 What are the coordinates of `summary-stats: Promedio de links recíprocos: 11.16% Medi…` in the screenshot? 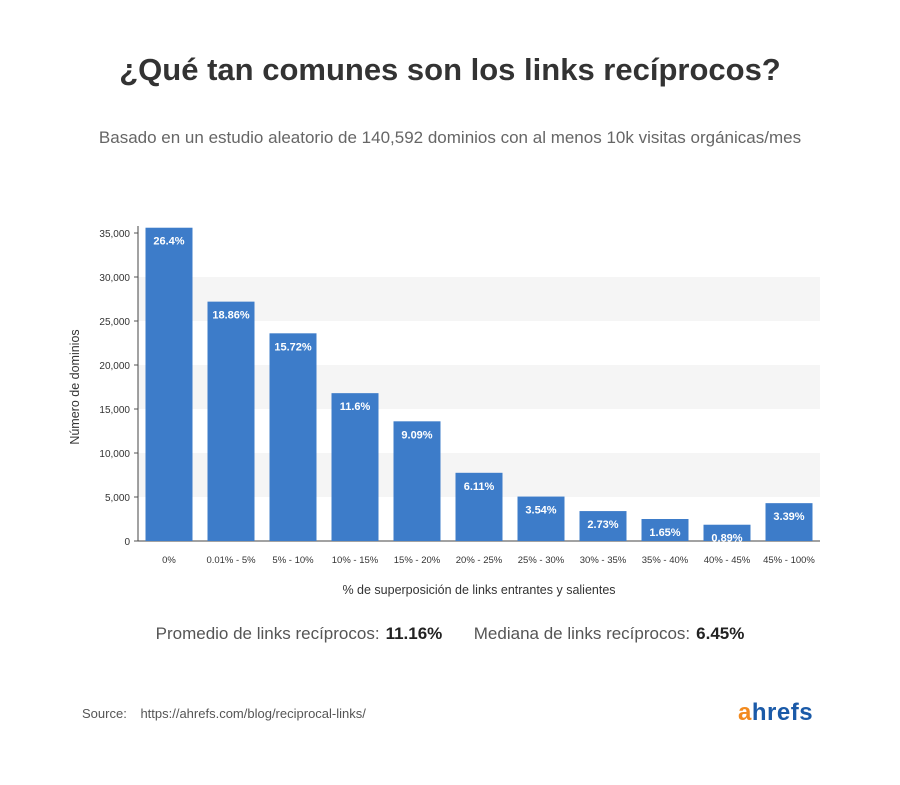 It's located at (450, 634).